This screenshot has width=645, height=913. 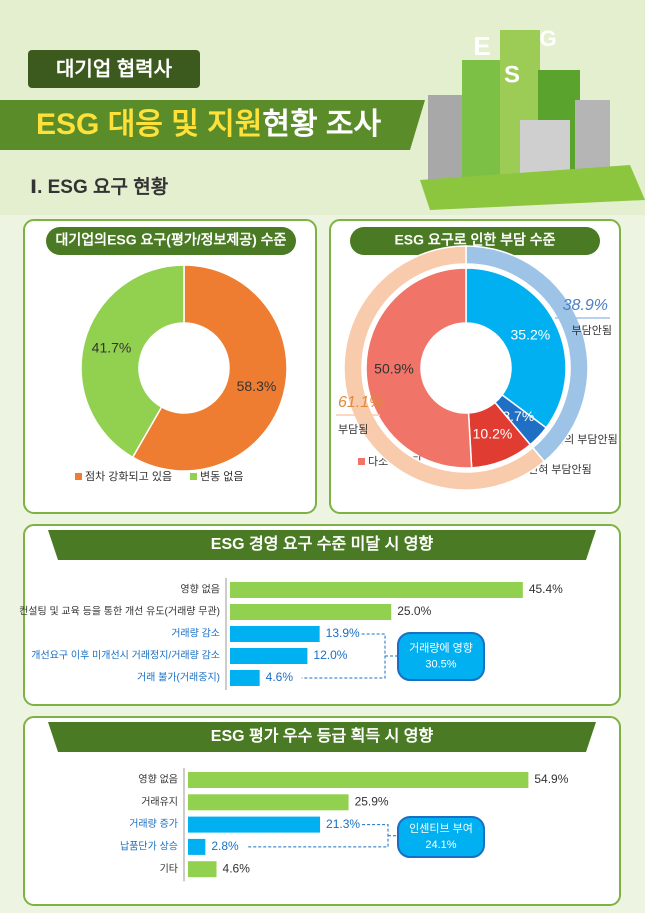 I want to click on category-label: 거래유지, so click(x=159, y=802).